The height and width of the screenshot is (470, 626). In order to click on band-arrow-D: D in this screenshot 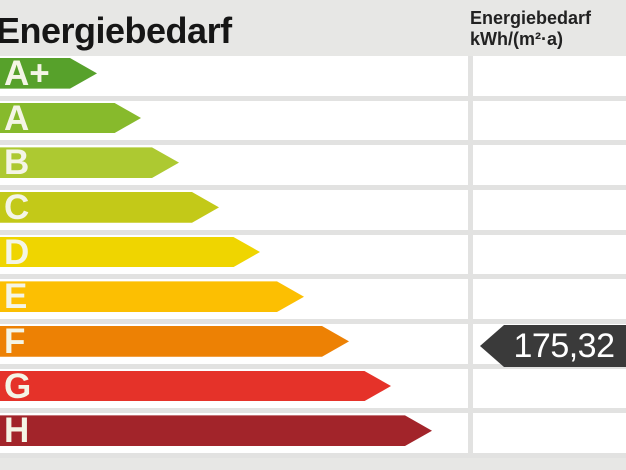, I will do `click(130, 252)`.